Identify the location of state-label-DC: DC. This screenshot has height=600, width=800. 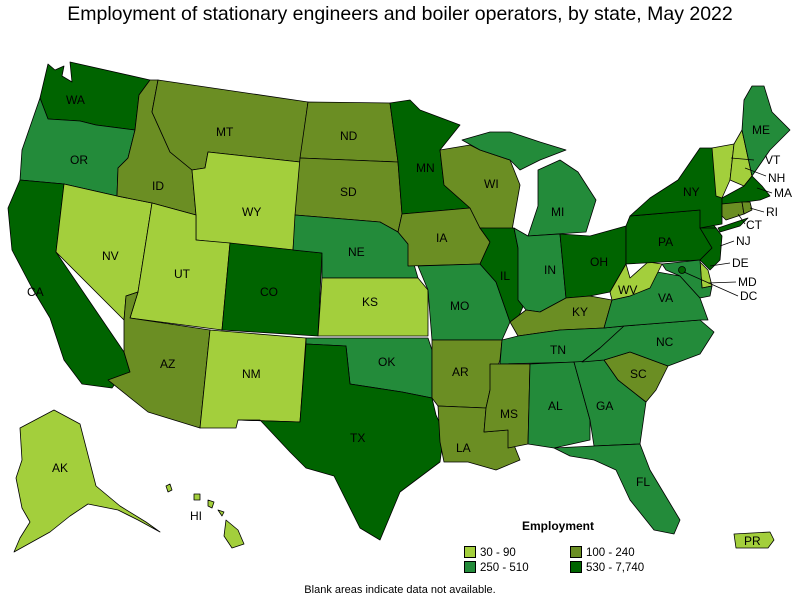
(749, 296).